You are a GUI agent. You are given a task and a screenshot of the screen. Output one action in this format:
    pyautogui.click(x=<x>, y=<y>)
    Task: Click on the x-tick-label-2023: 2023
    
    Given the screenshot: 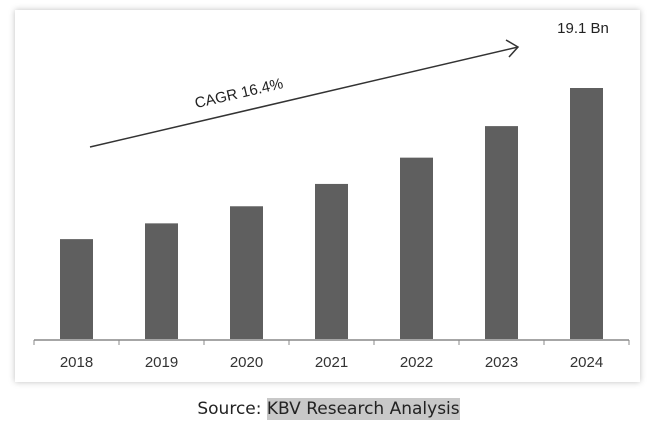 What is the action you would take?
    pyautogui.click(x=501, y=362)
    